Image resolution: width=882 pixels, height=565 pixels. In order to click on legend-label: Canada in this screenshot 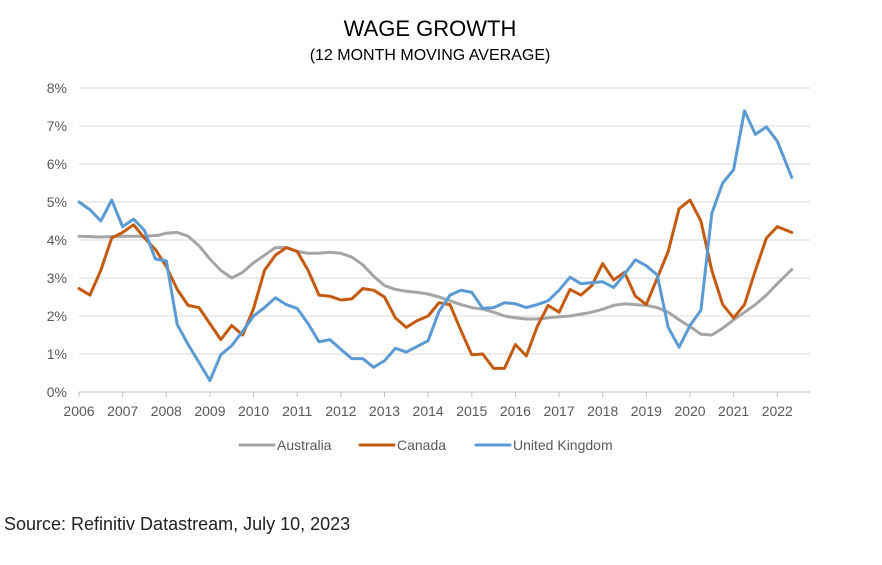, I will do `click(421, 445)`.